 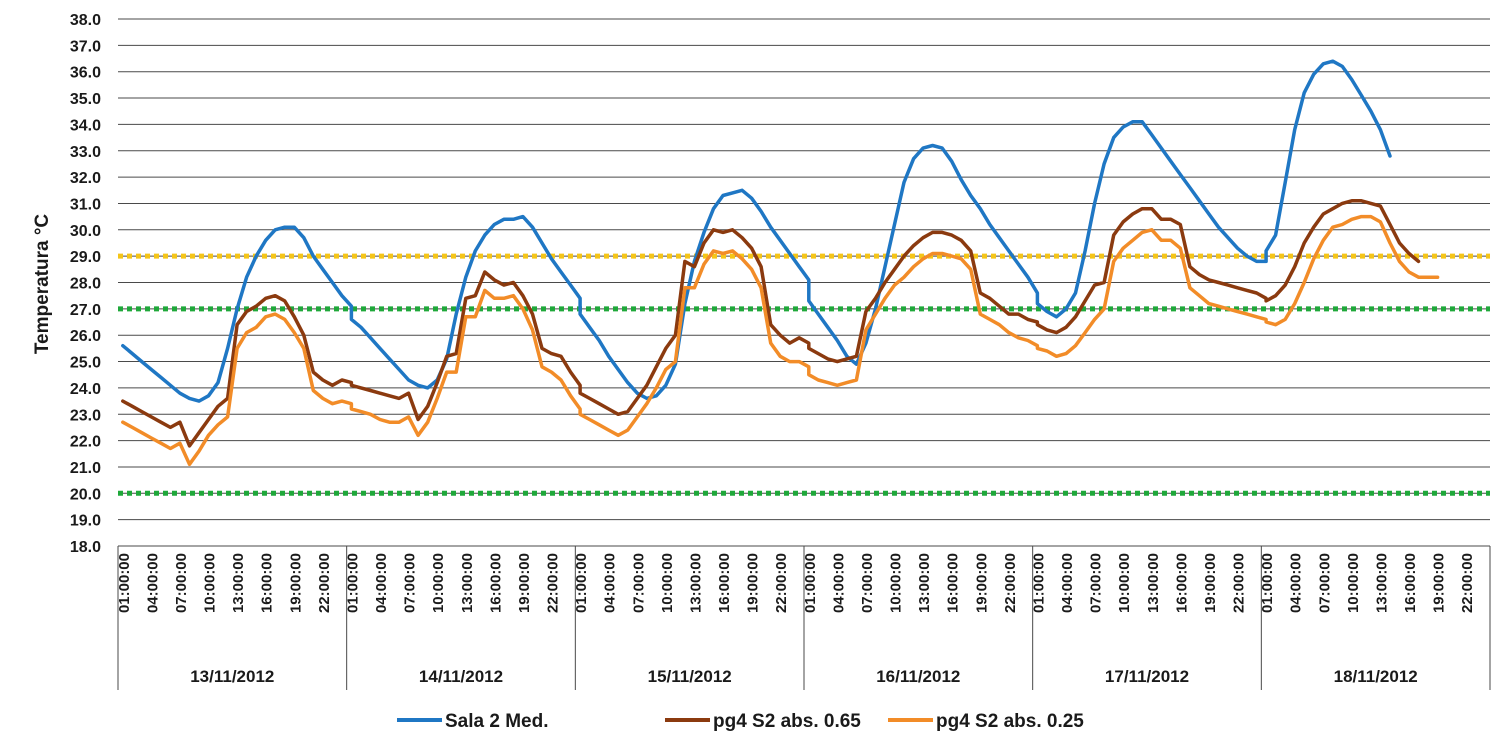 I want to click on y-tick-label: 28.0, so click(x=85, y=284).